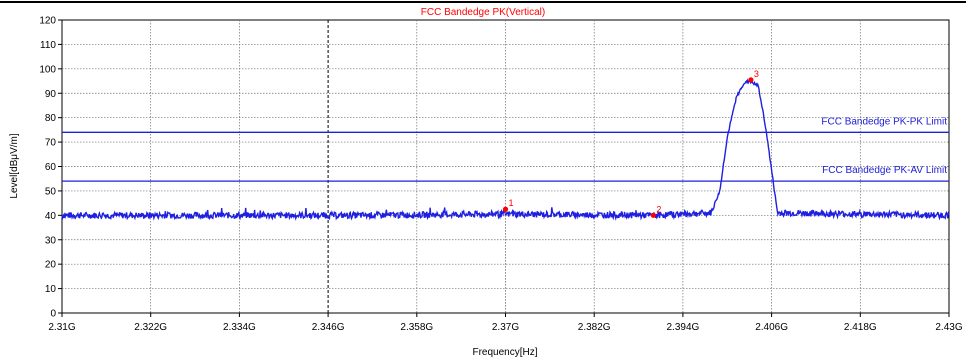 This screenshot has height=361, width=966. What do you see at coordinates (483, 12) in the screenshot?
I see `chart-title: FCC Bandedge PK(Vertical)` at bounding box center [483, 12].